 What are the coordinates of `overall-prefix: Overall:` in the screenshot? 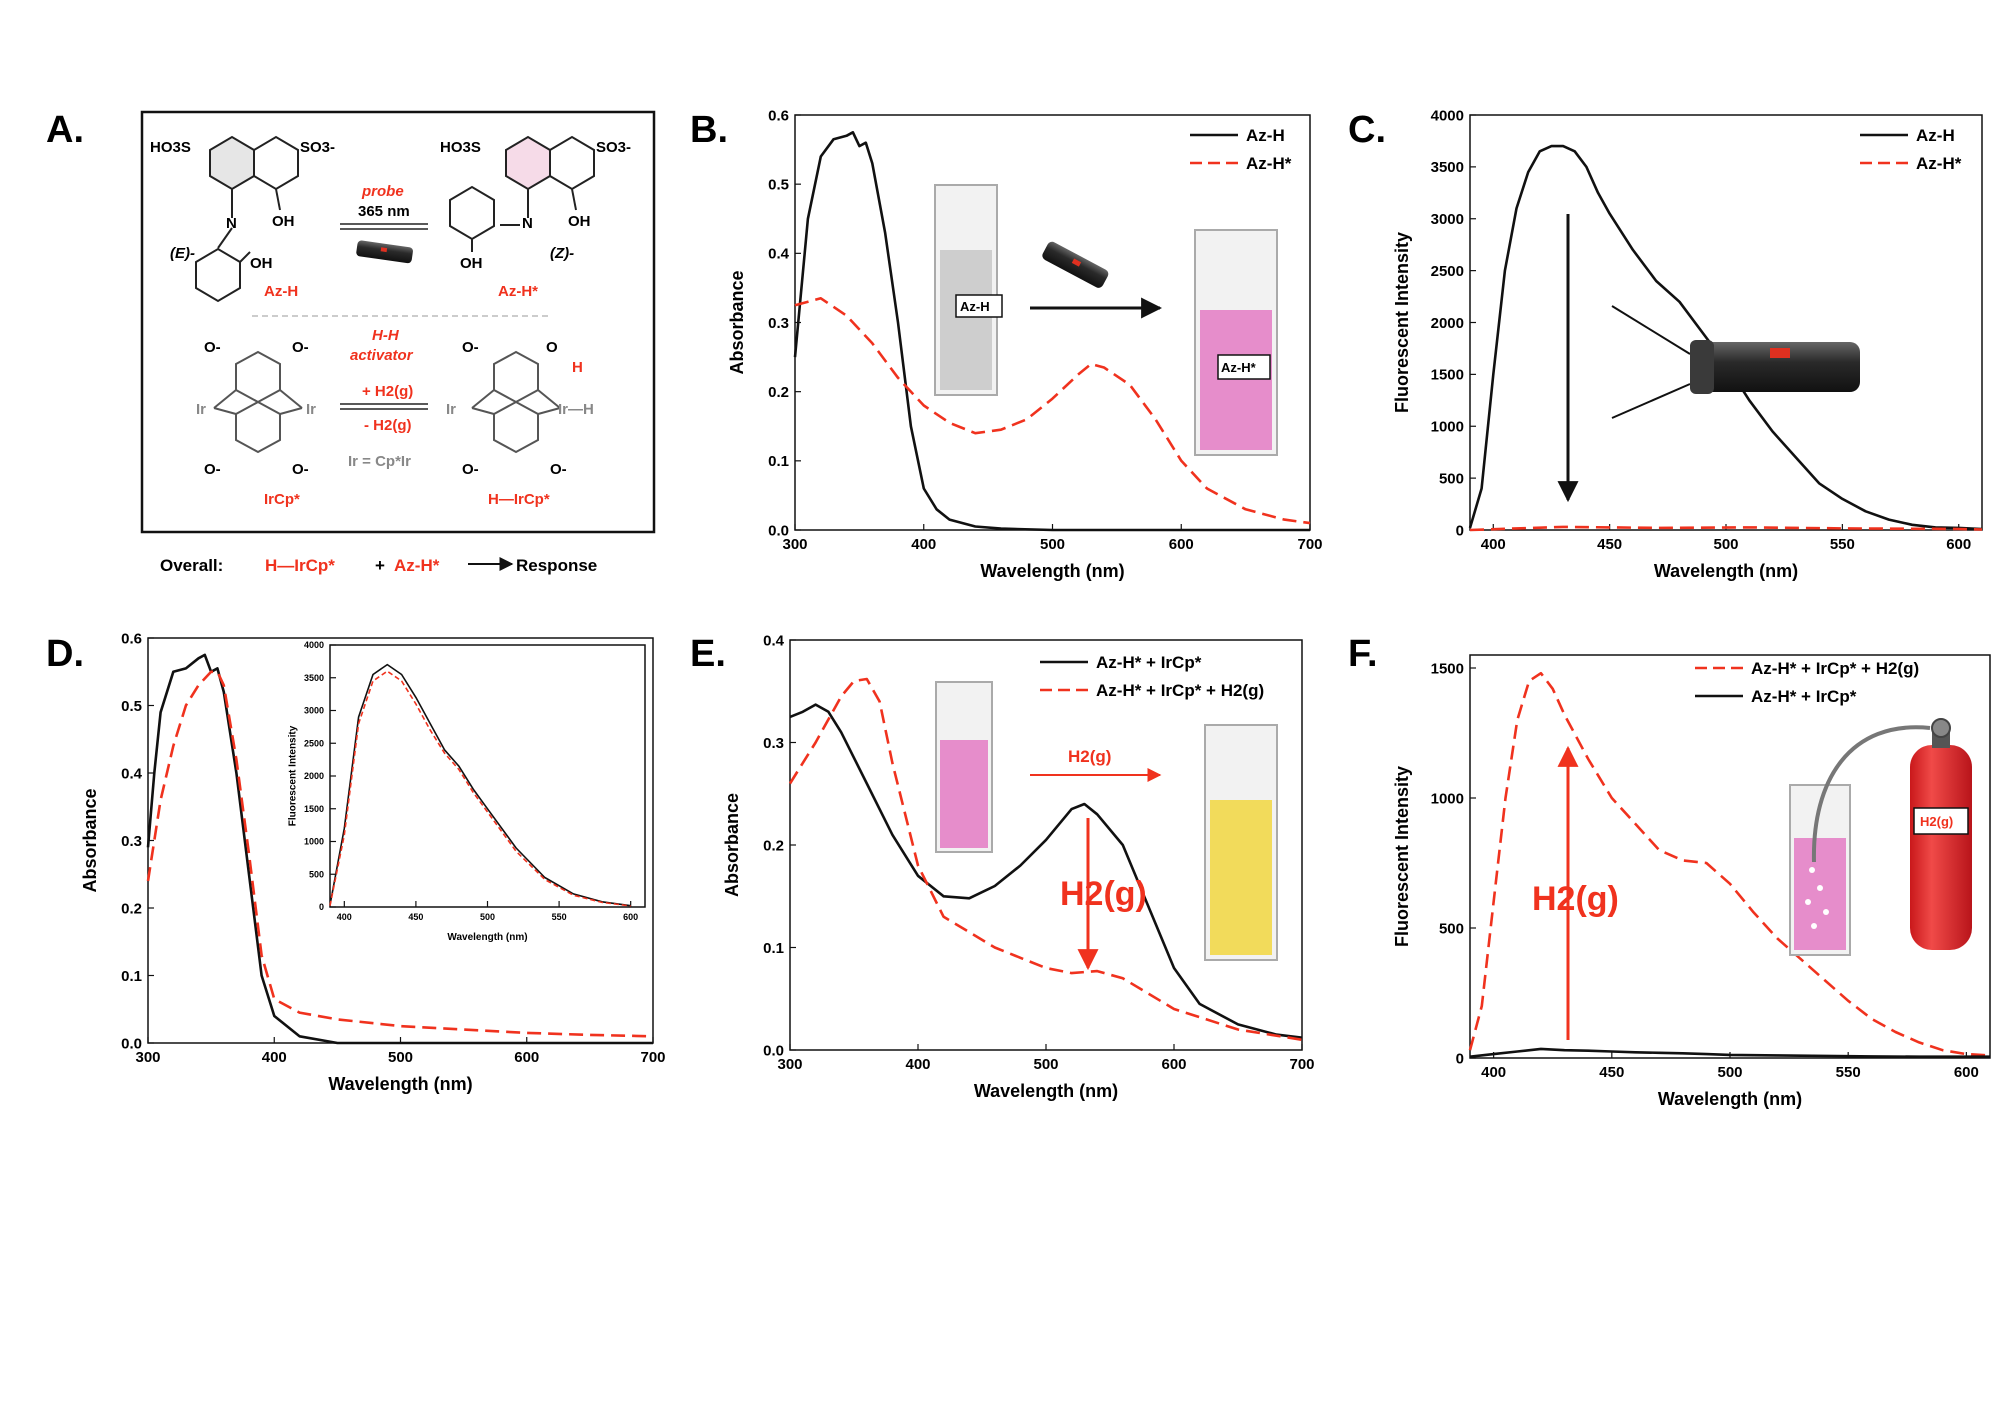 It's located at (191, 565).